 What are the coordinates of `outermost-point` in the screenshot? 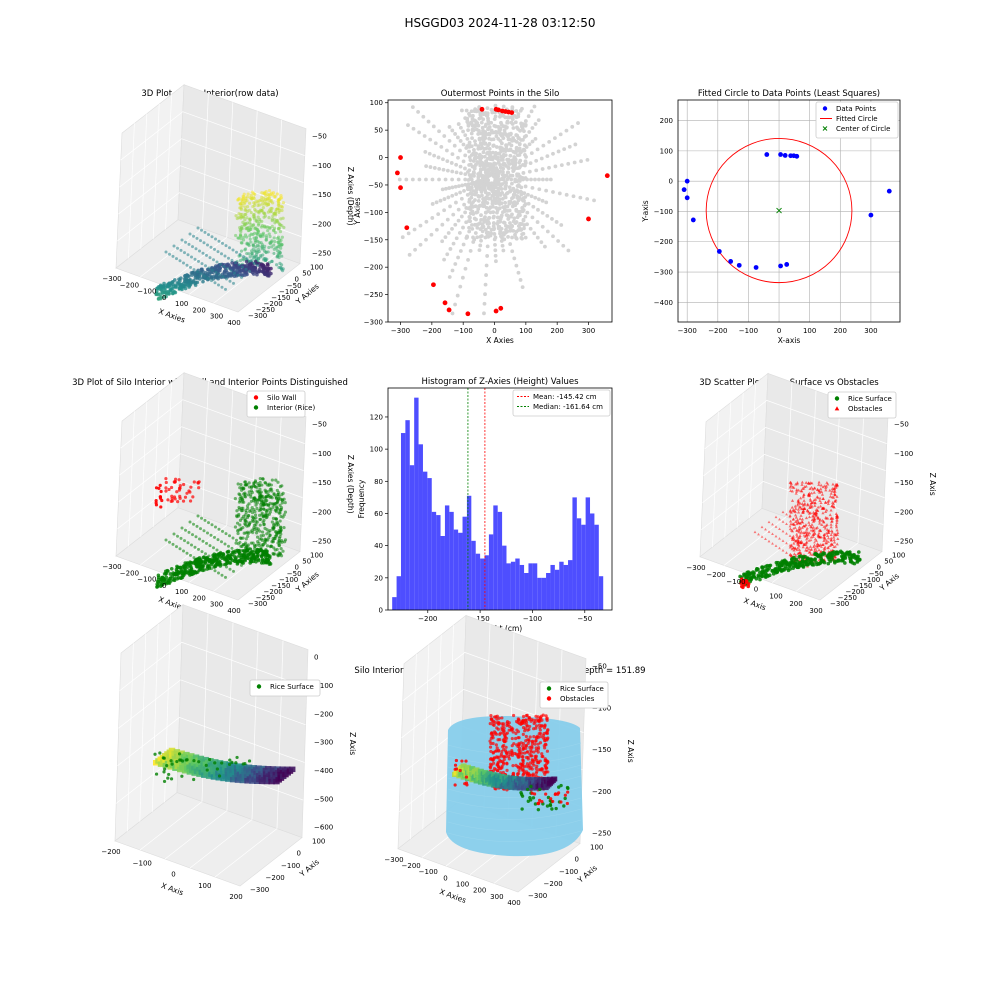 It's located at (501, 308).